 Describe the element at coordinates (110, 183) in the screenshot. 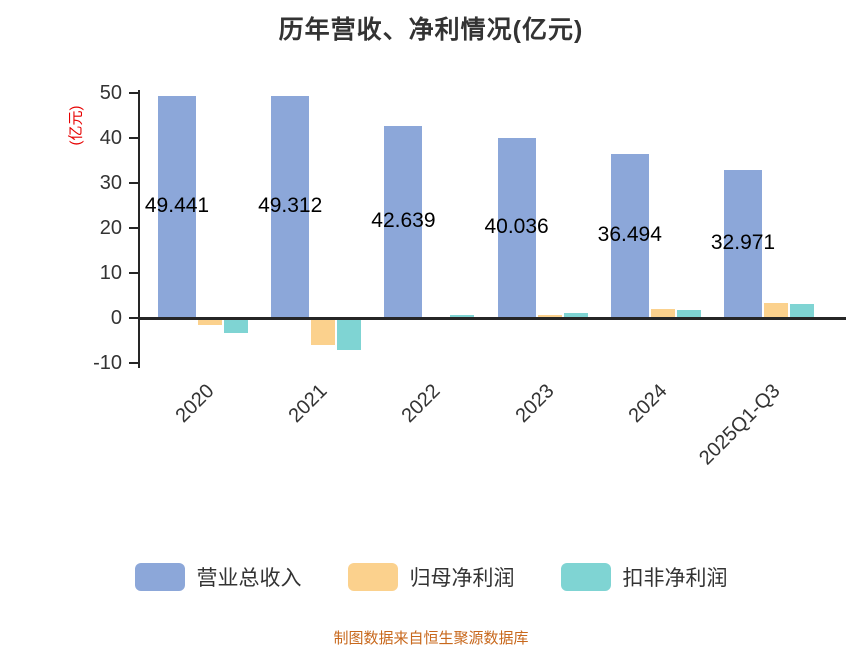

I see `y-tick-label: 30` at that location.